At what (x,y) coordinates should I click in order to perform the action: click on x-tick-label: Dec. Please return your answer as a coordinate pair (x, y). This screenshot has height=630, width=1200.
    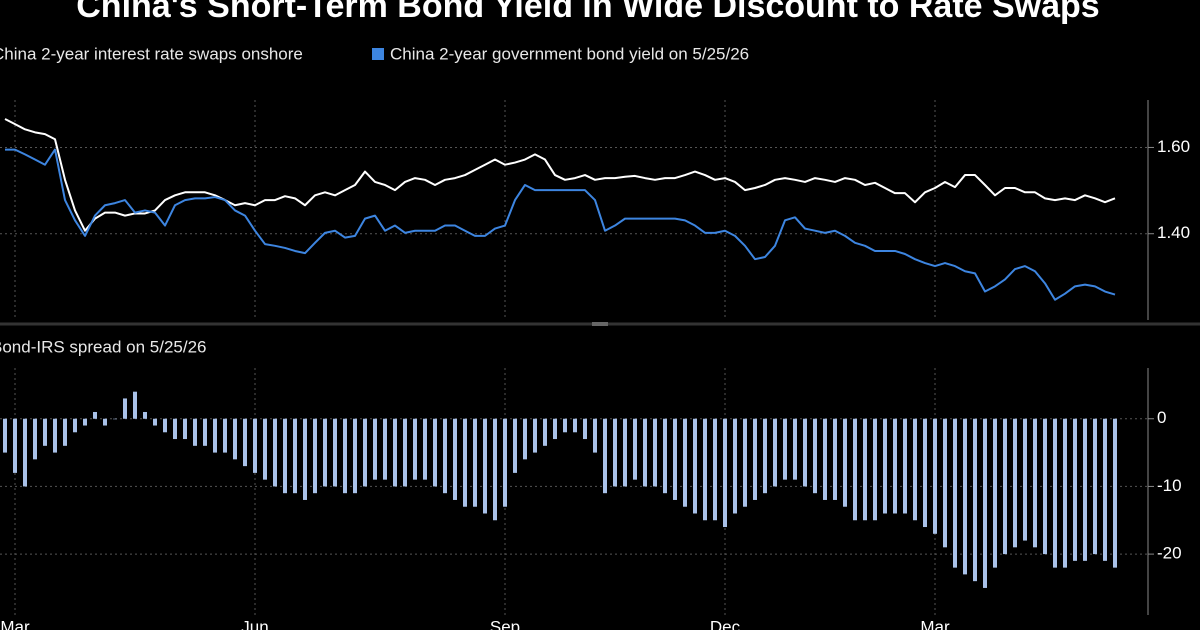
    Looking at the image, I should click on (725, 623).